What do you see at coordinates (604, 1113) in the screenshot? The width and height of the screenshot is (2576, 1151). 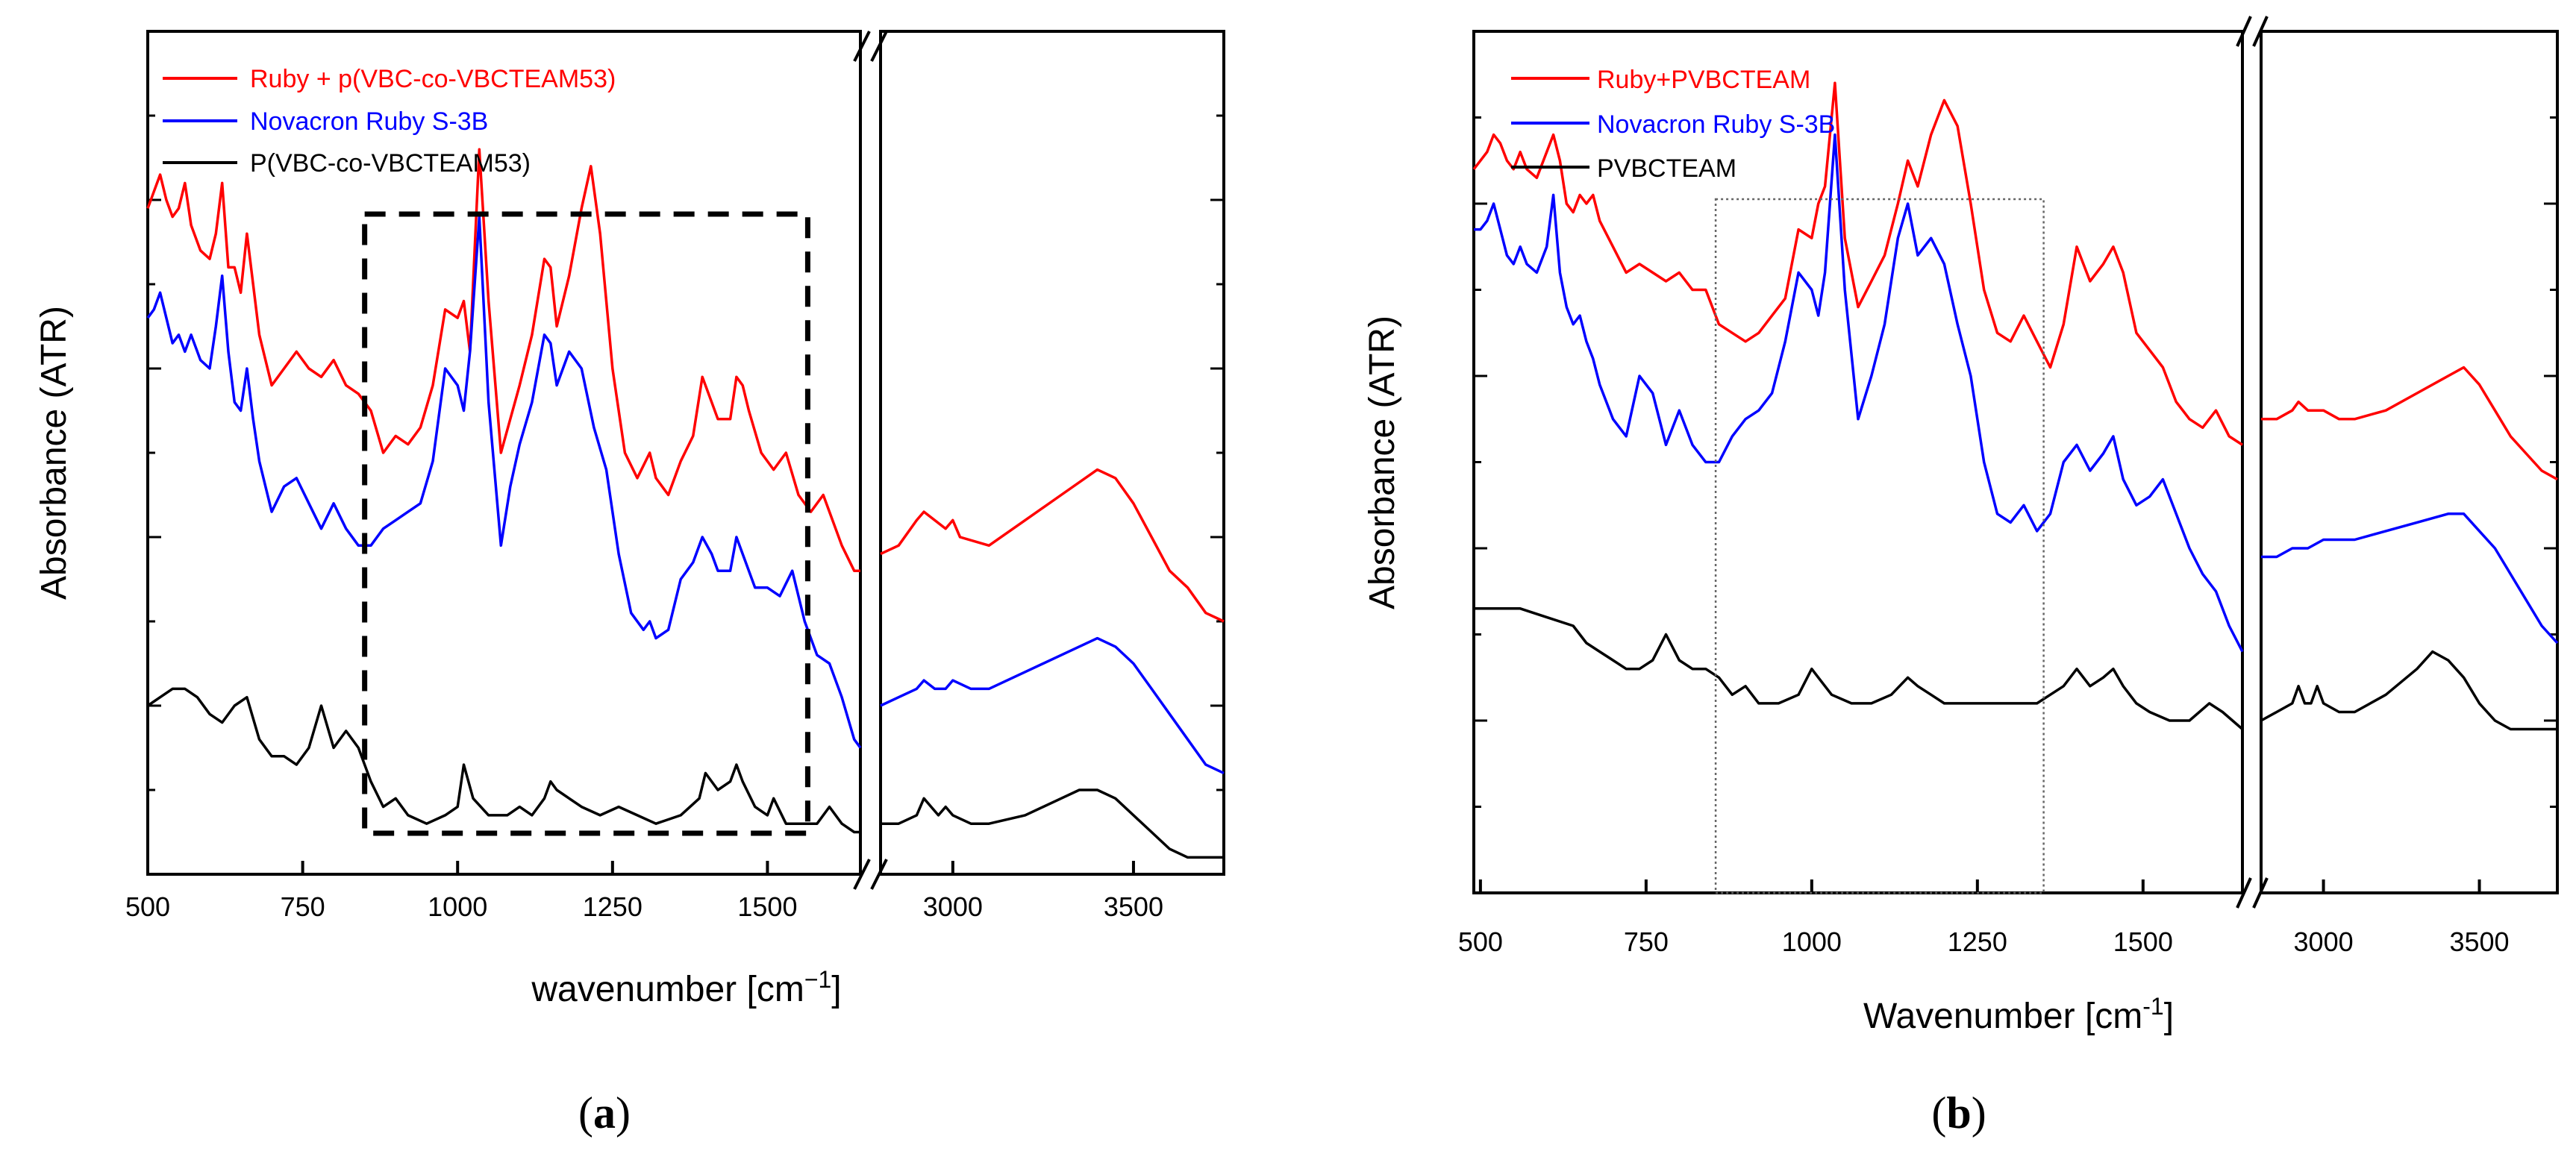 I see `panel-a-label: (a)` at bounding box center [604, 1113].